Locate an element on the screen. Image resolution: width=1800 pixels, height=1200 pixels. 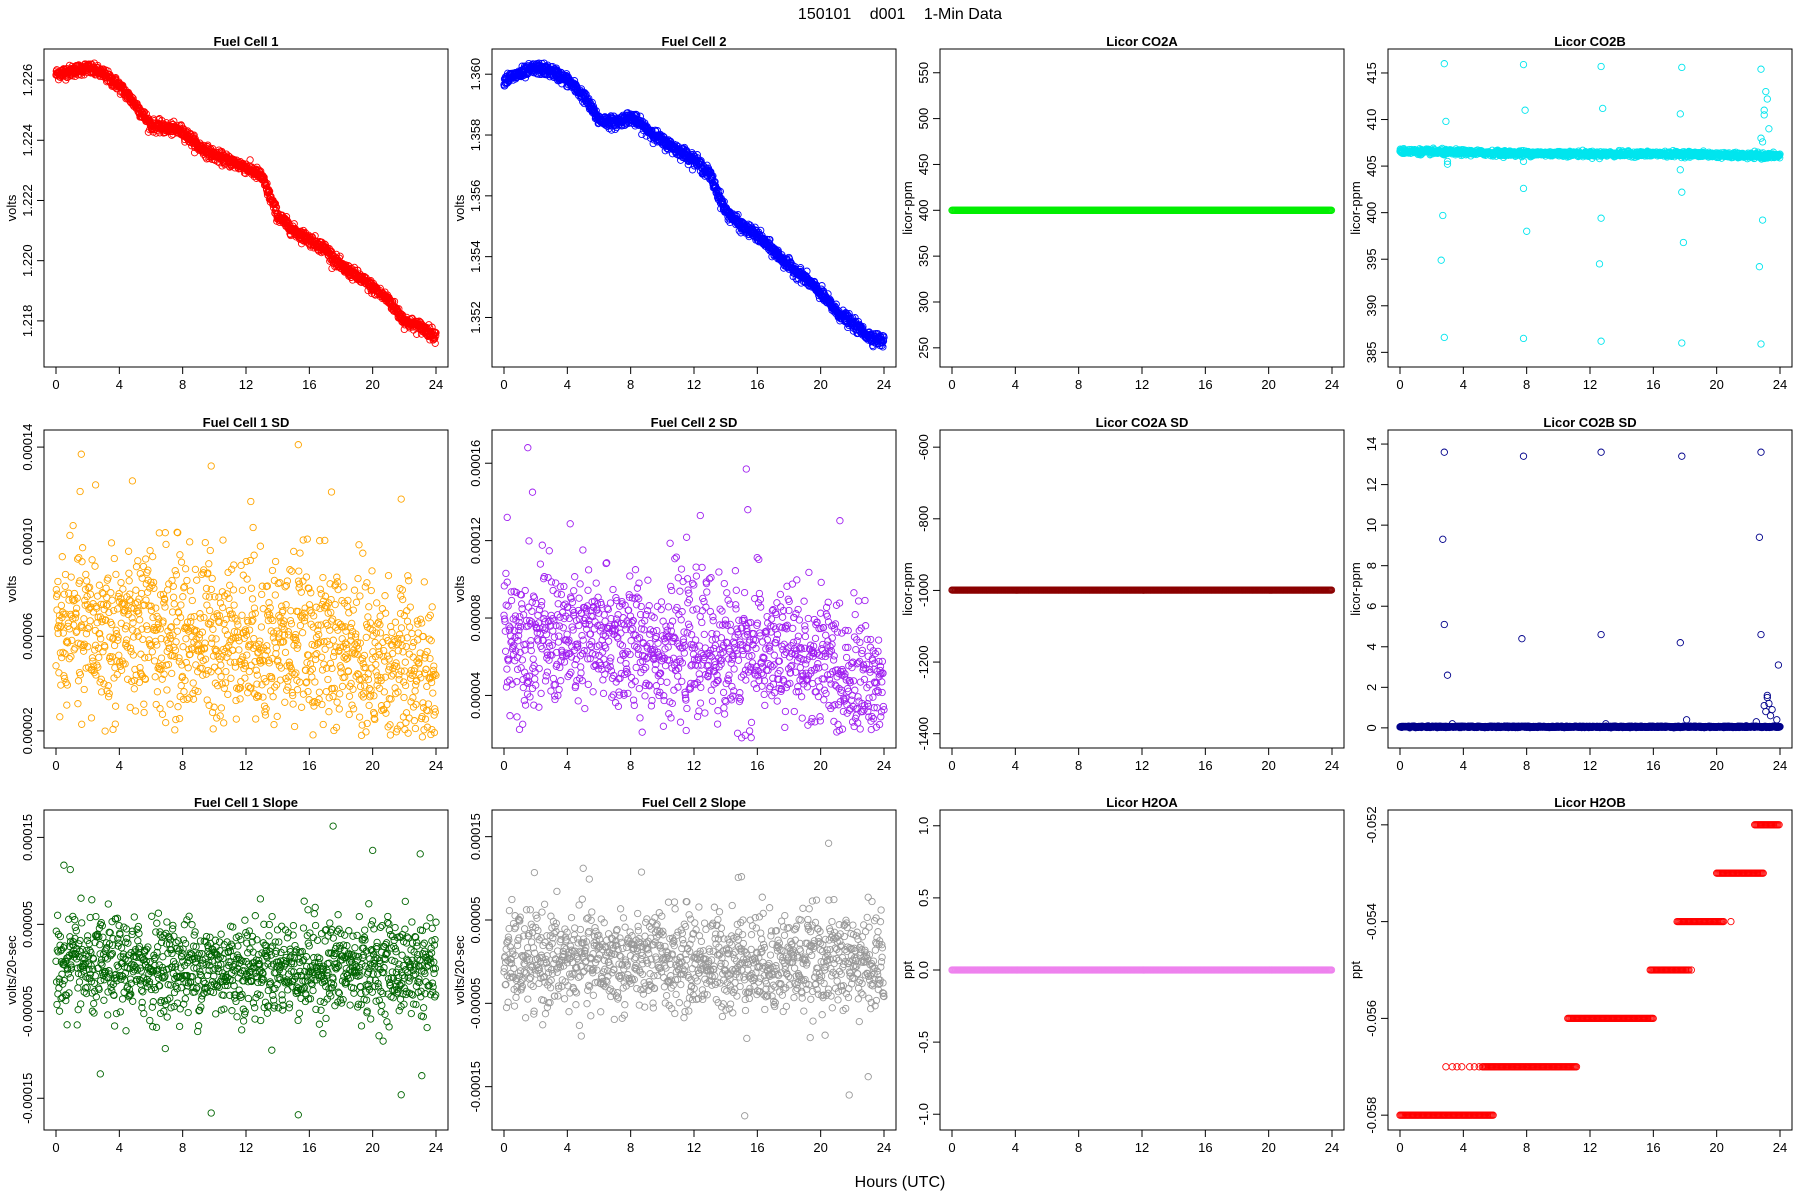
y-tick-label: 415 is located at coordinates (1371, 73).